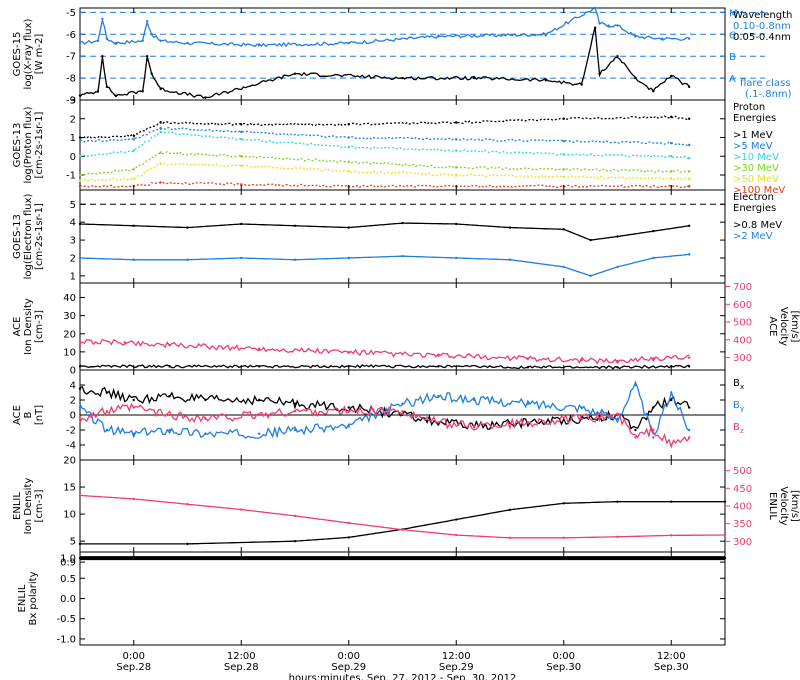 The image size is (800, 680). What do you see at coordinates (73, 542) in the screenshot?
I see `enlil_density-ytick-label: 5` at bounding box center [73, 542].